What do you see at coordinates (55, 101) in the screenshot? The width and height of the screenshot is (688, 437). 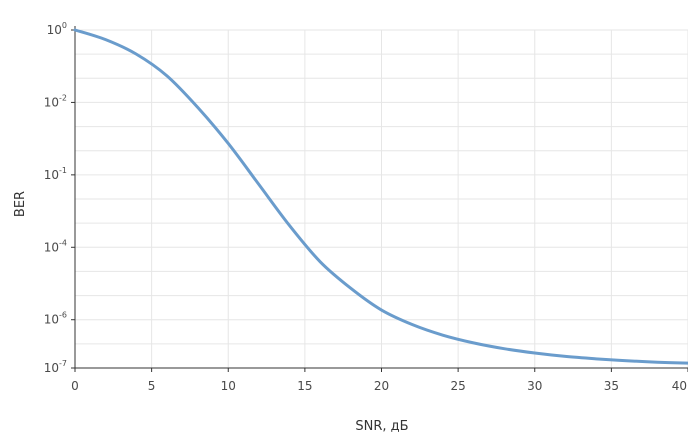 I see `y-tick-label: 10⁻²` at bounding box center [55, 101].